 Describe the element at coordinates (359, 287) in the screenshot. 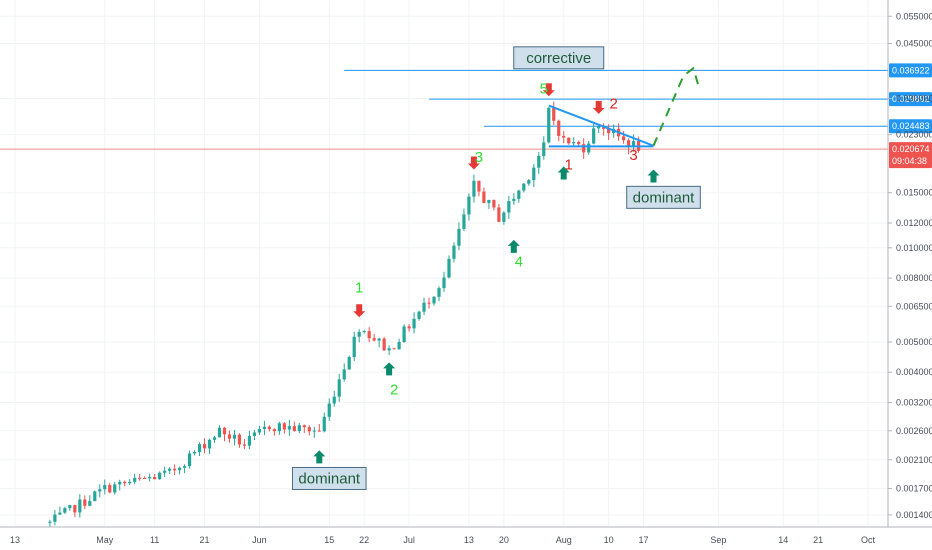

I see `wave-label: 1` at that location.